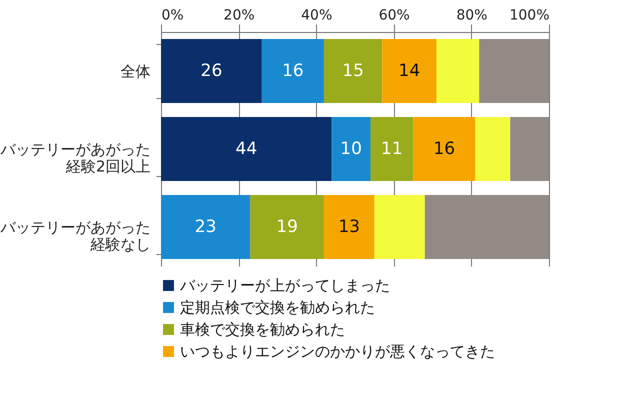 The image size is (640, 400). I want to click on data-label: 26, so click(211, 71).